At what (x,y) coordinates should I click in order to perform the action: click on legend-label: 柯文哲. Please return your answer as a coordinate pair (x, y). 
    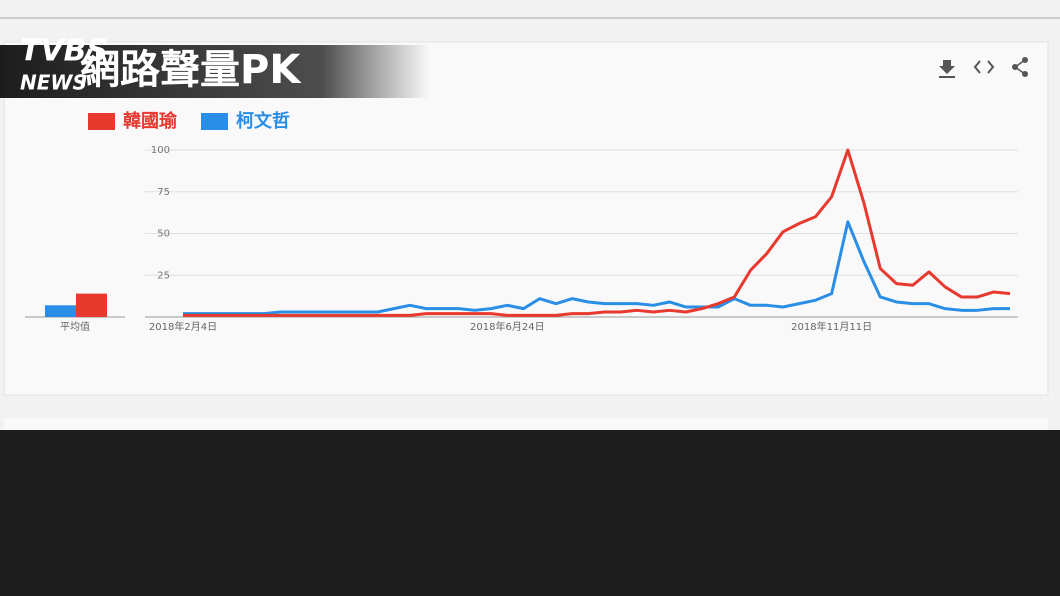
    Looking at the image, I should click on (263, 121).